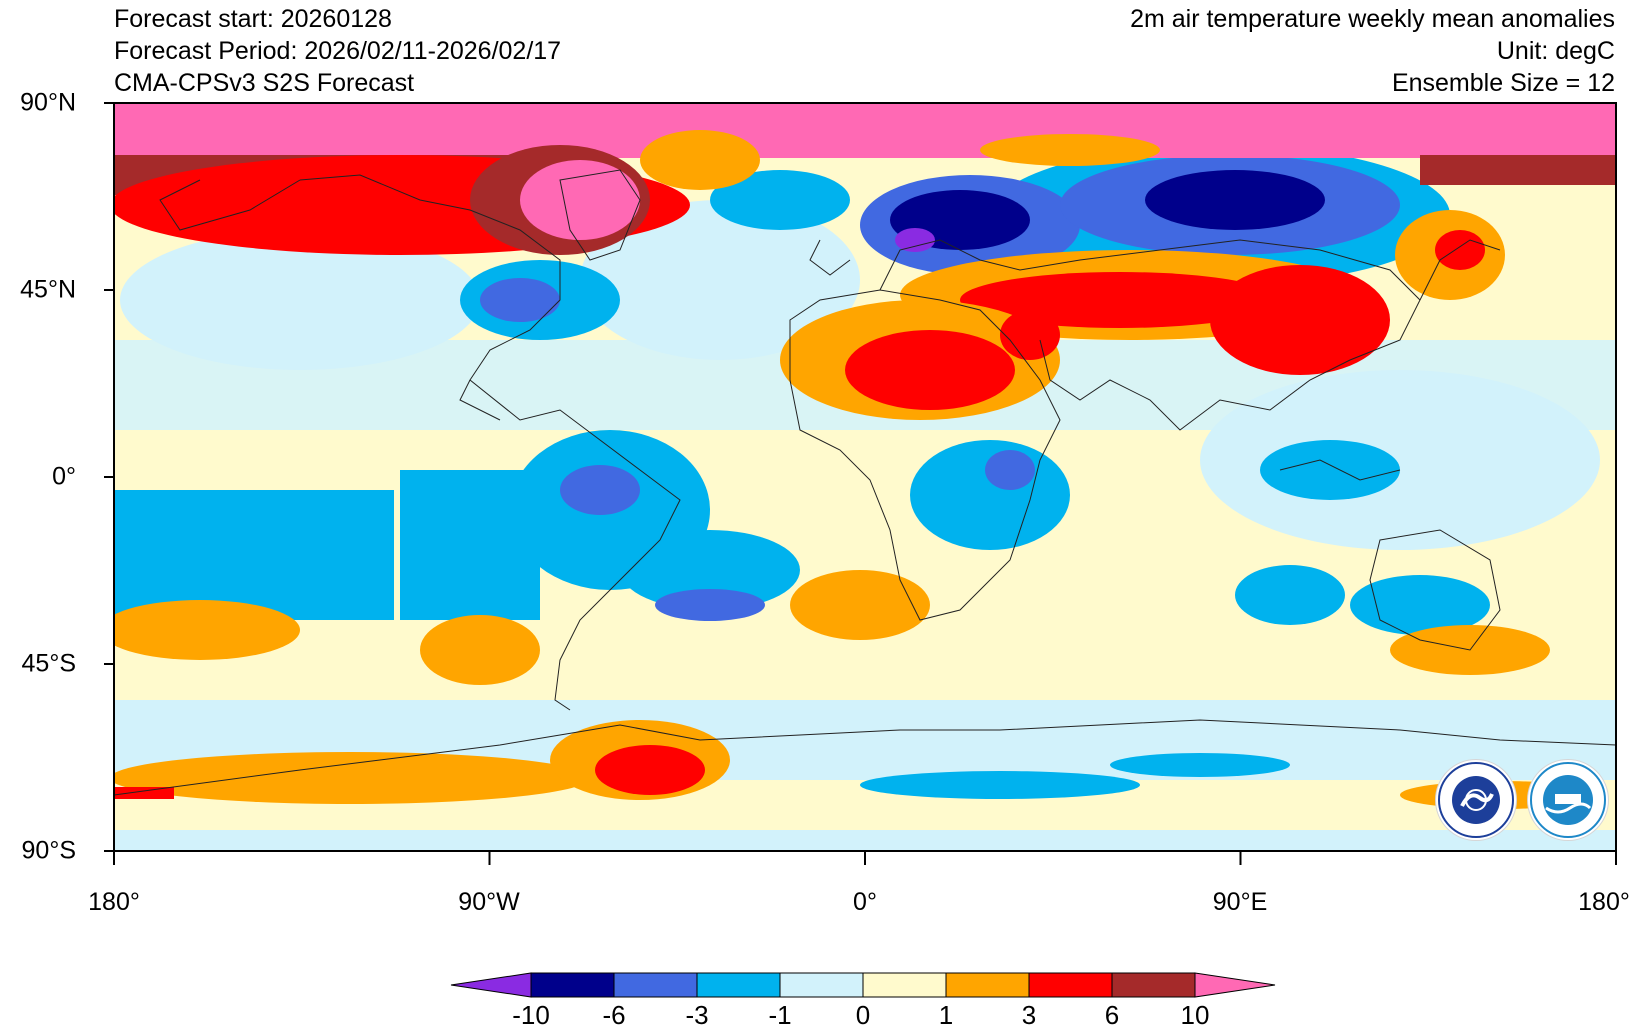  I want to click on lon-label-90w: 90°W, so click(489, 902).